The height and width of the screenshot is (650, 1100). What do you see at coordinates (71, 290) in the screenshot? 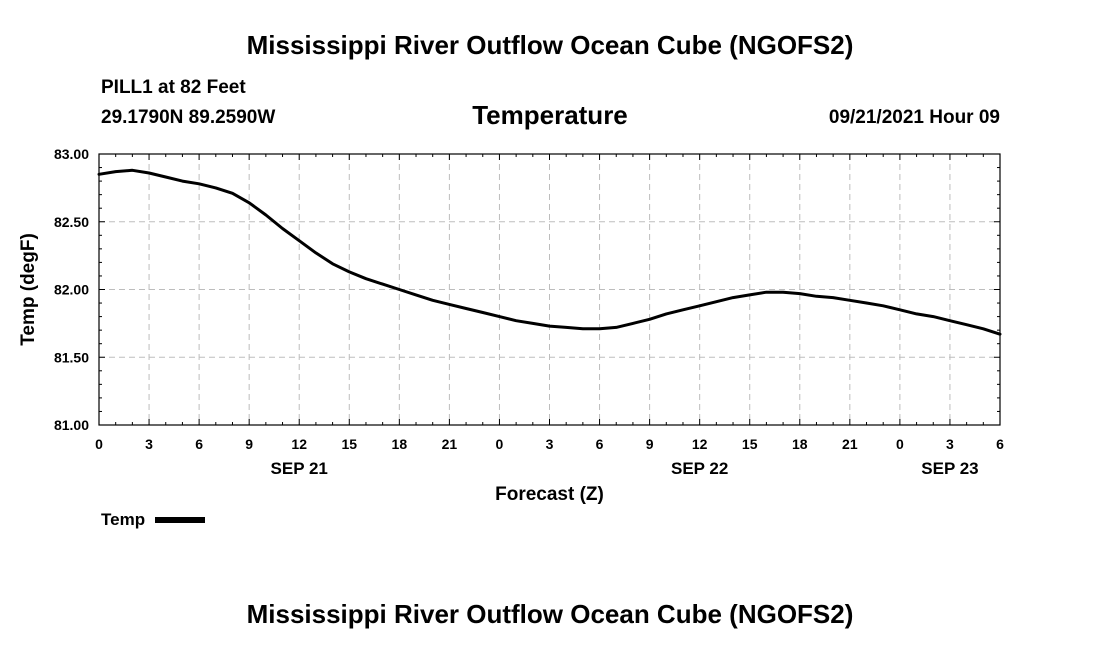
I see `y-tick-label: 82.00` at bounding box center [71, 290].